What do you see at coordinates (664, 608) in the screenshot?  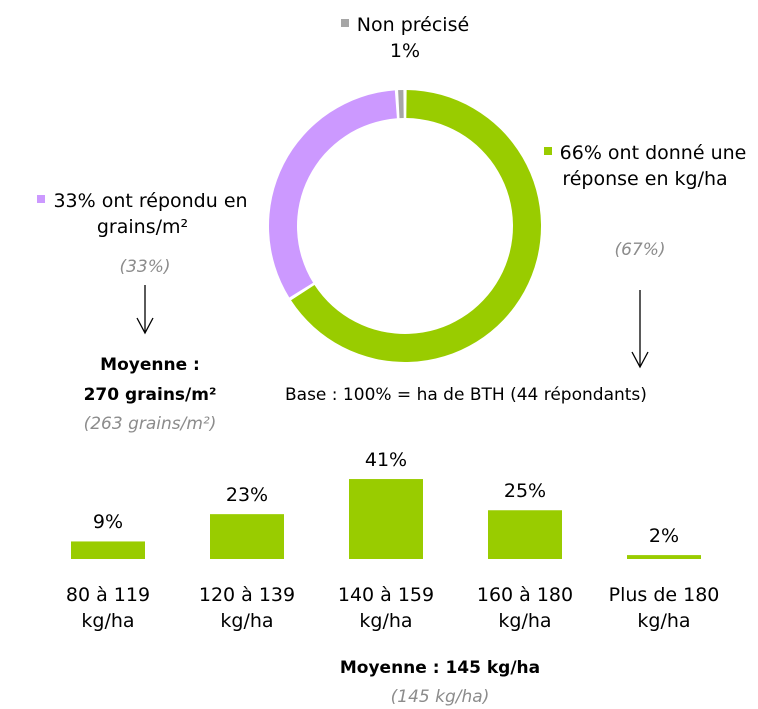 I see `x-tick-label: Plus de 180 kg/ha` at bounding box center [664, 608].